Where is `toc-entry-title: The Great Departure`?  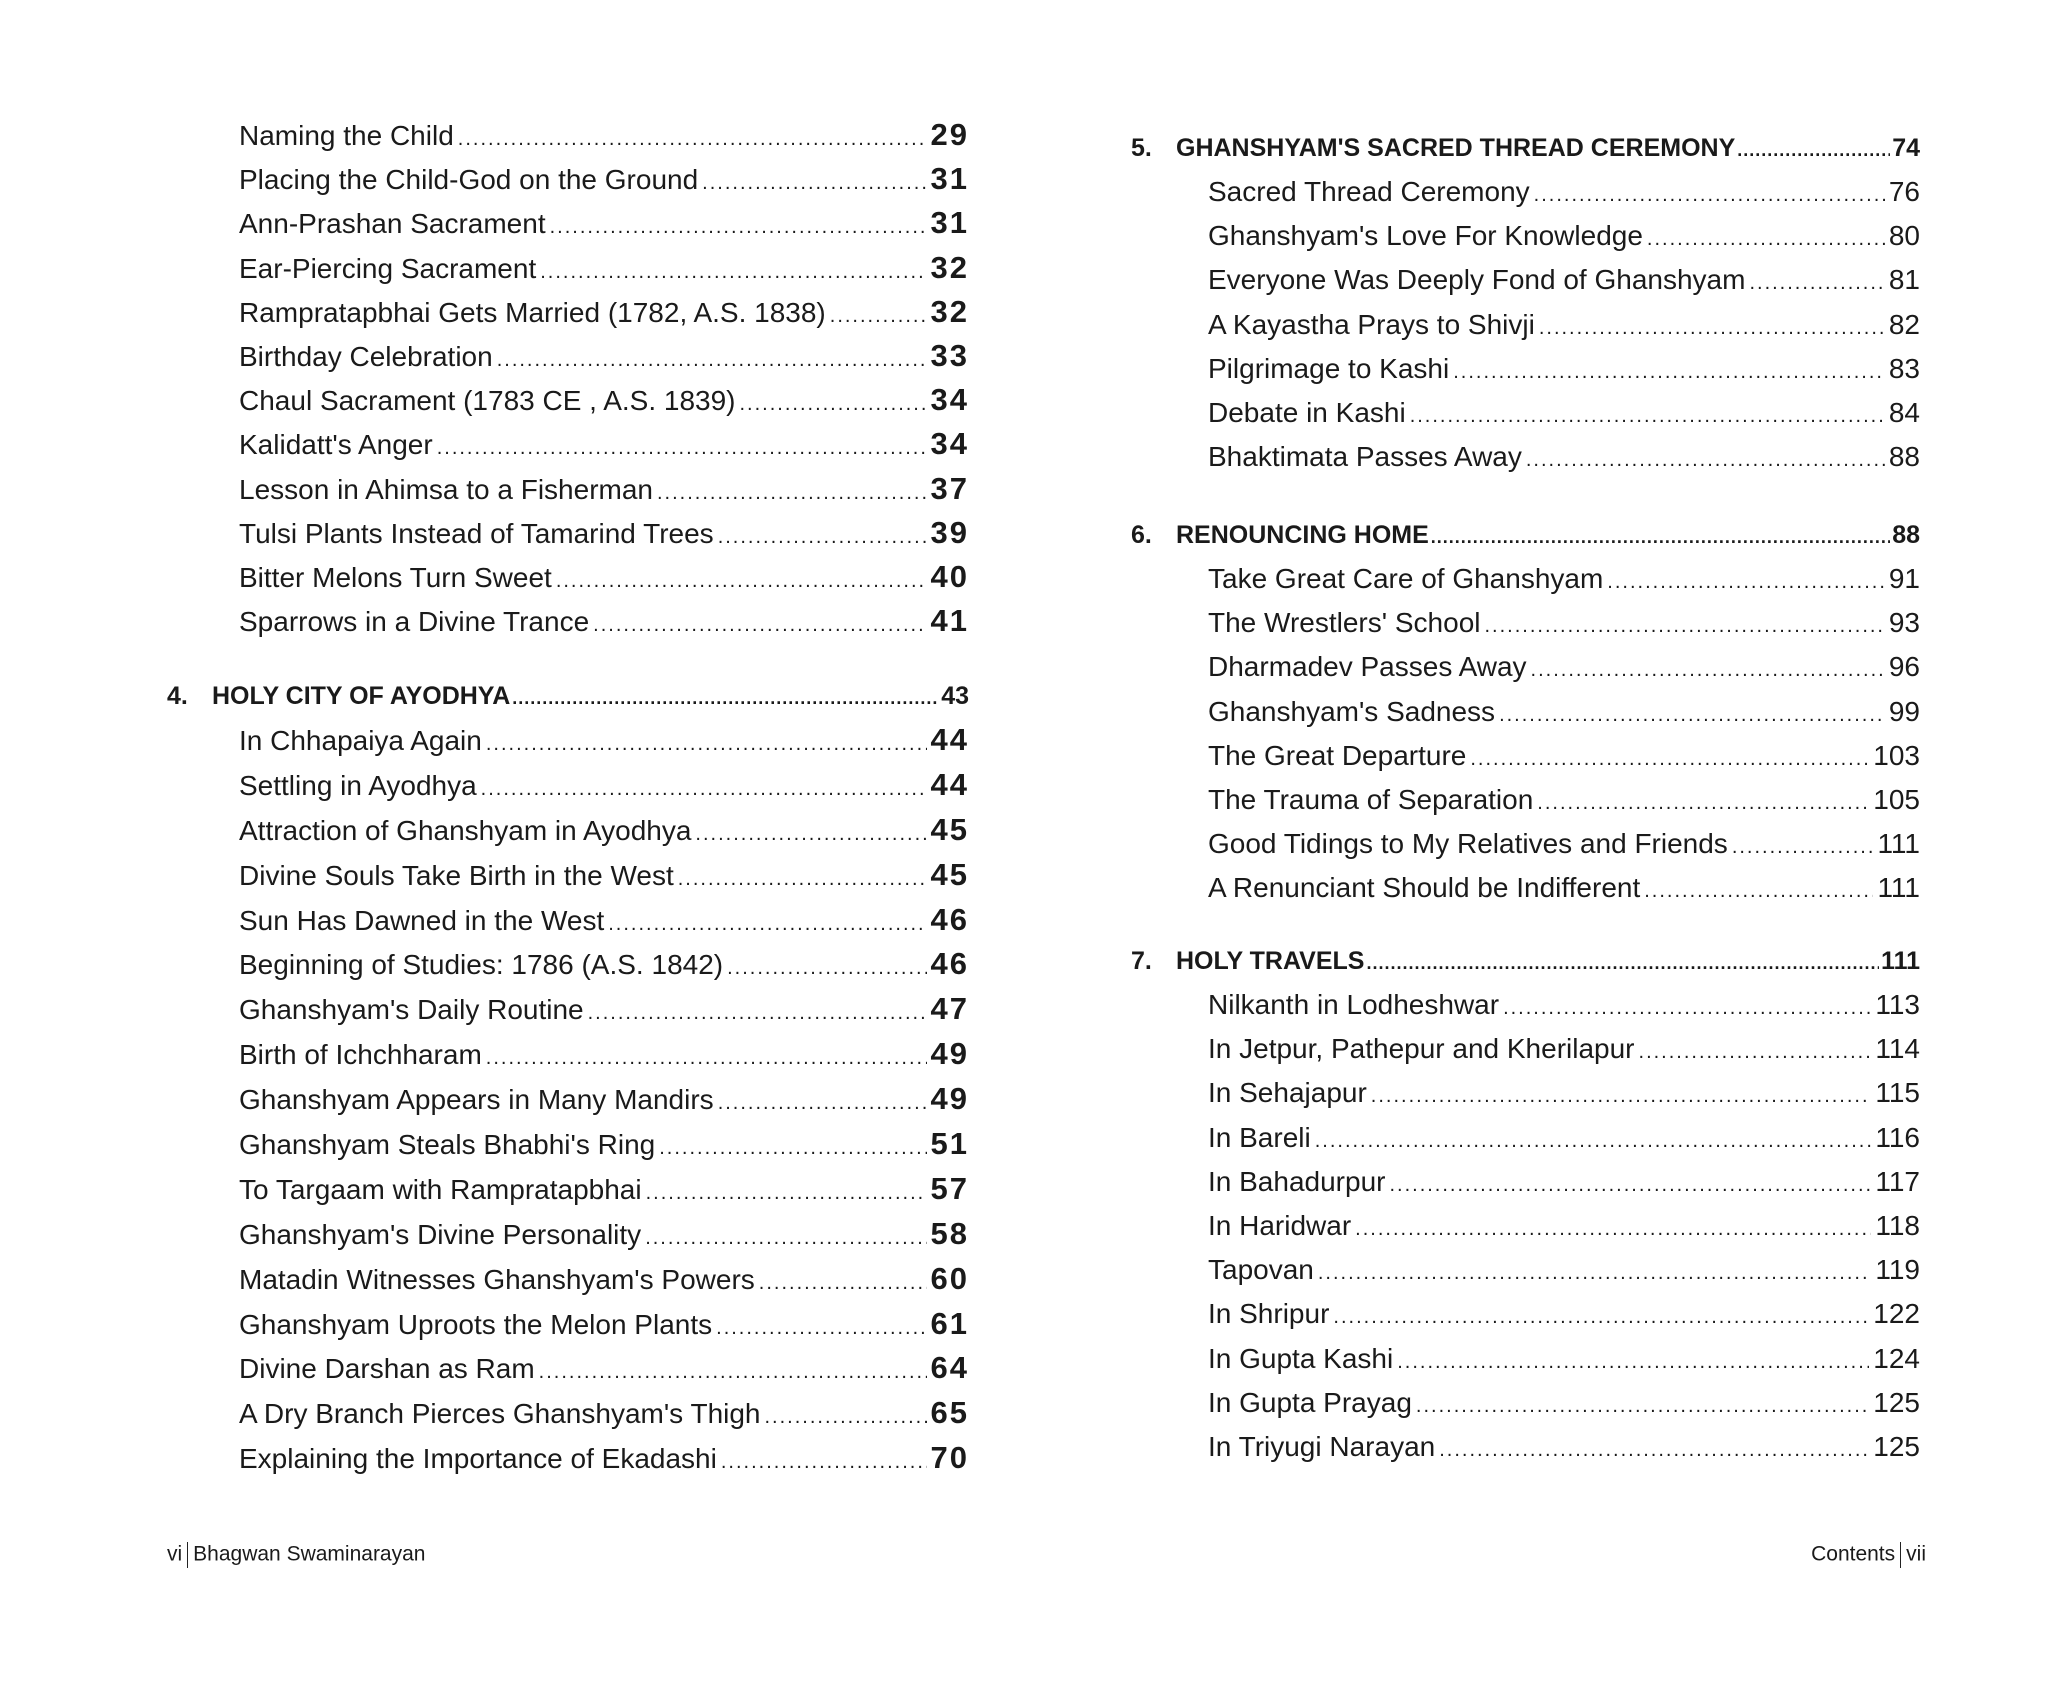 toc-entry-title: The Great Departure is located at coordinates (1337, 755).